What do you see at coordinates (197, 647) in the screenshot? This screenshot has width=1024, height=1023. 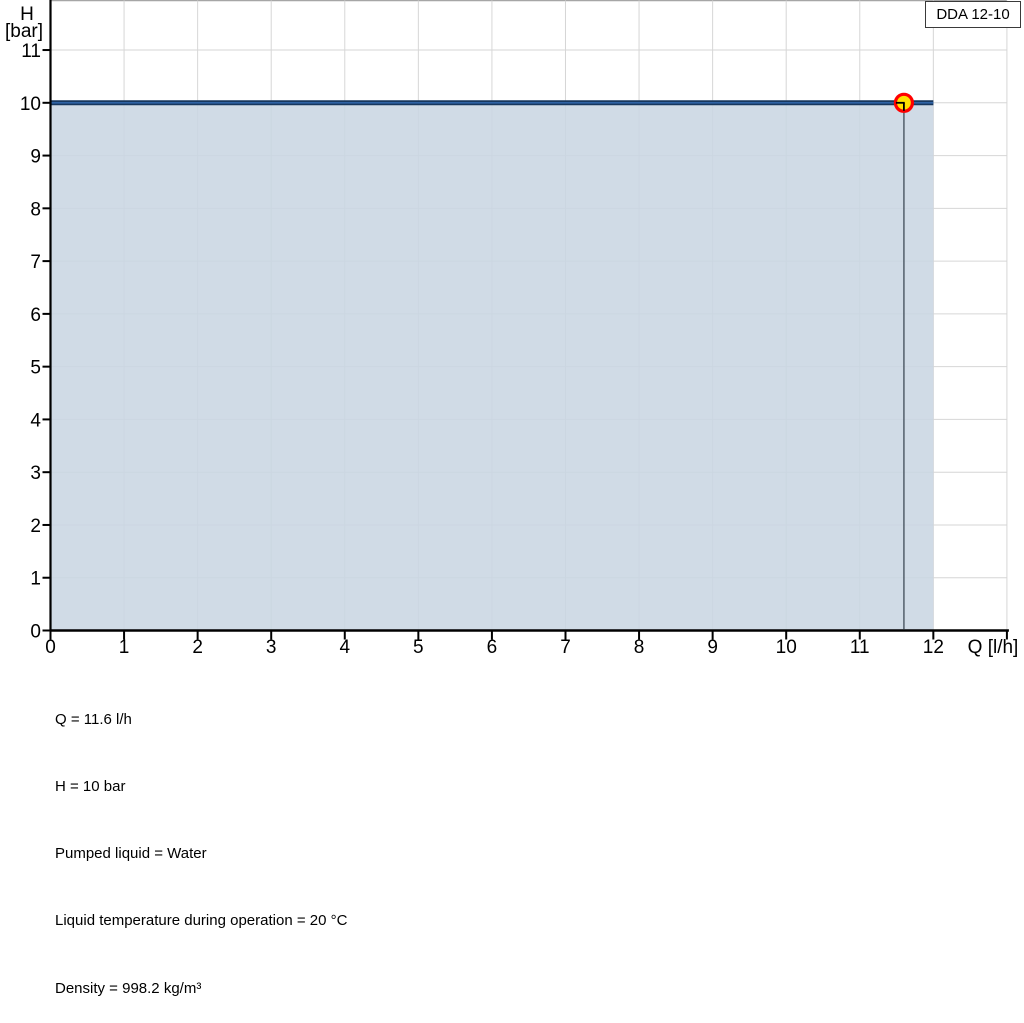 I see `x-tick-label: 2` at bounding box center [197, 647].